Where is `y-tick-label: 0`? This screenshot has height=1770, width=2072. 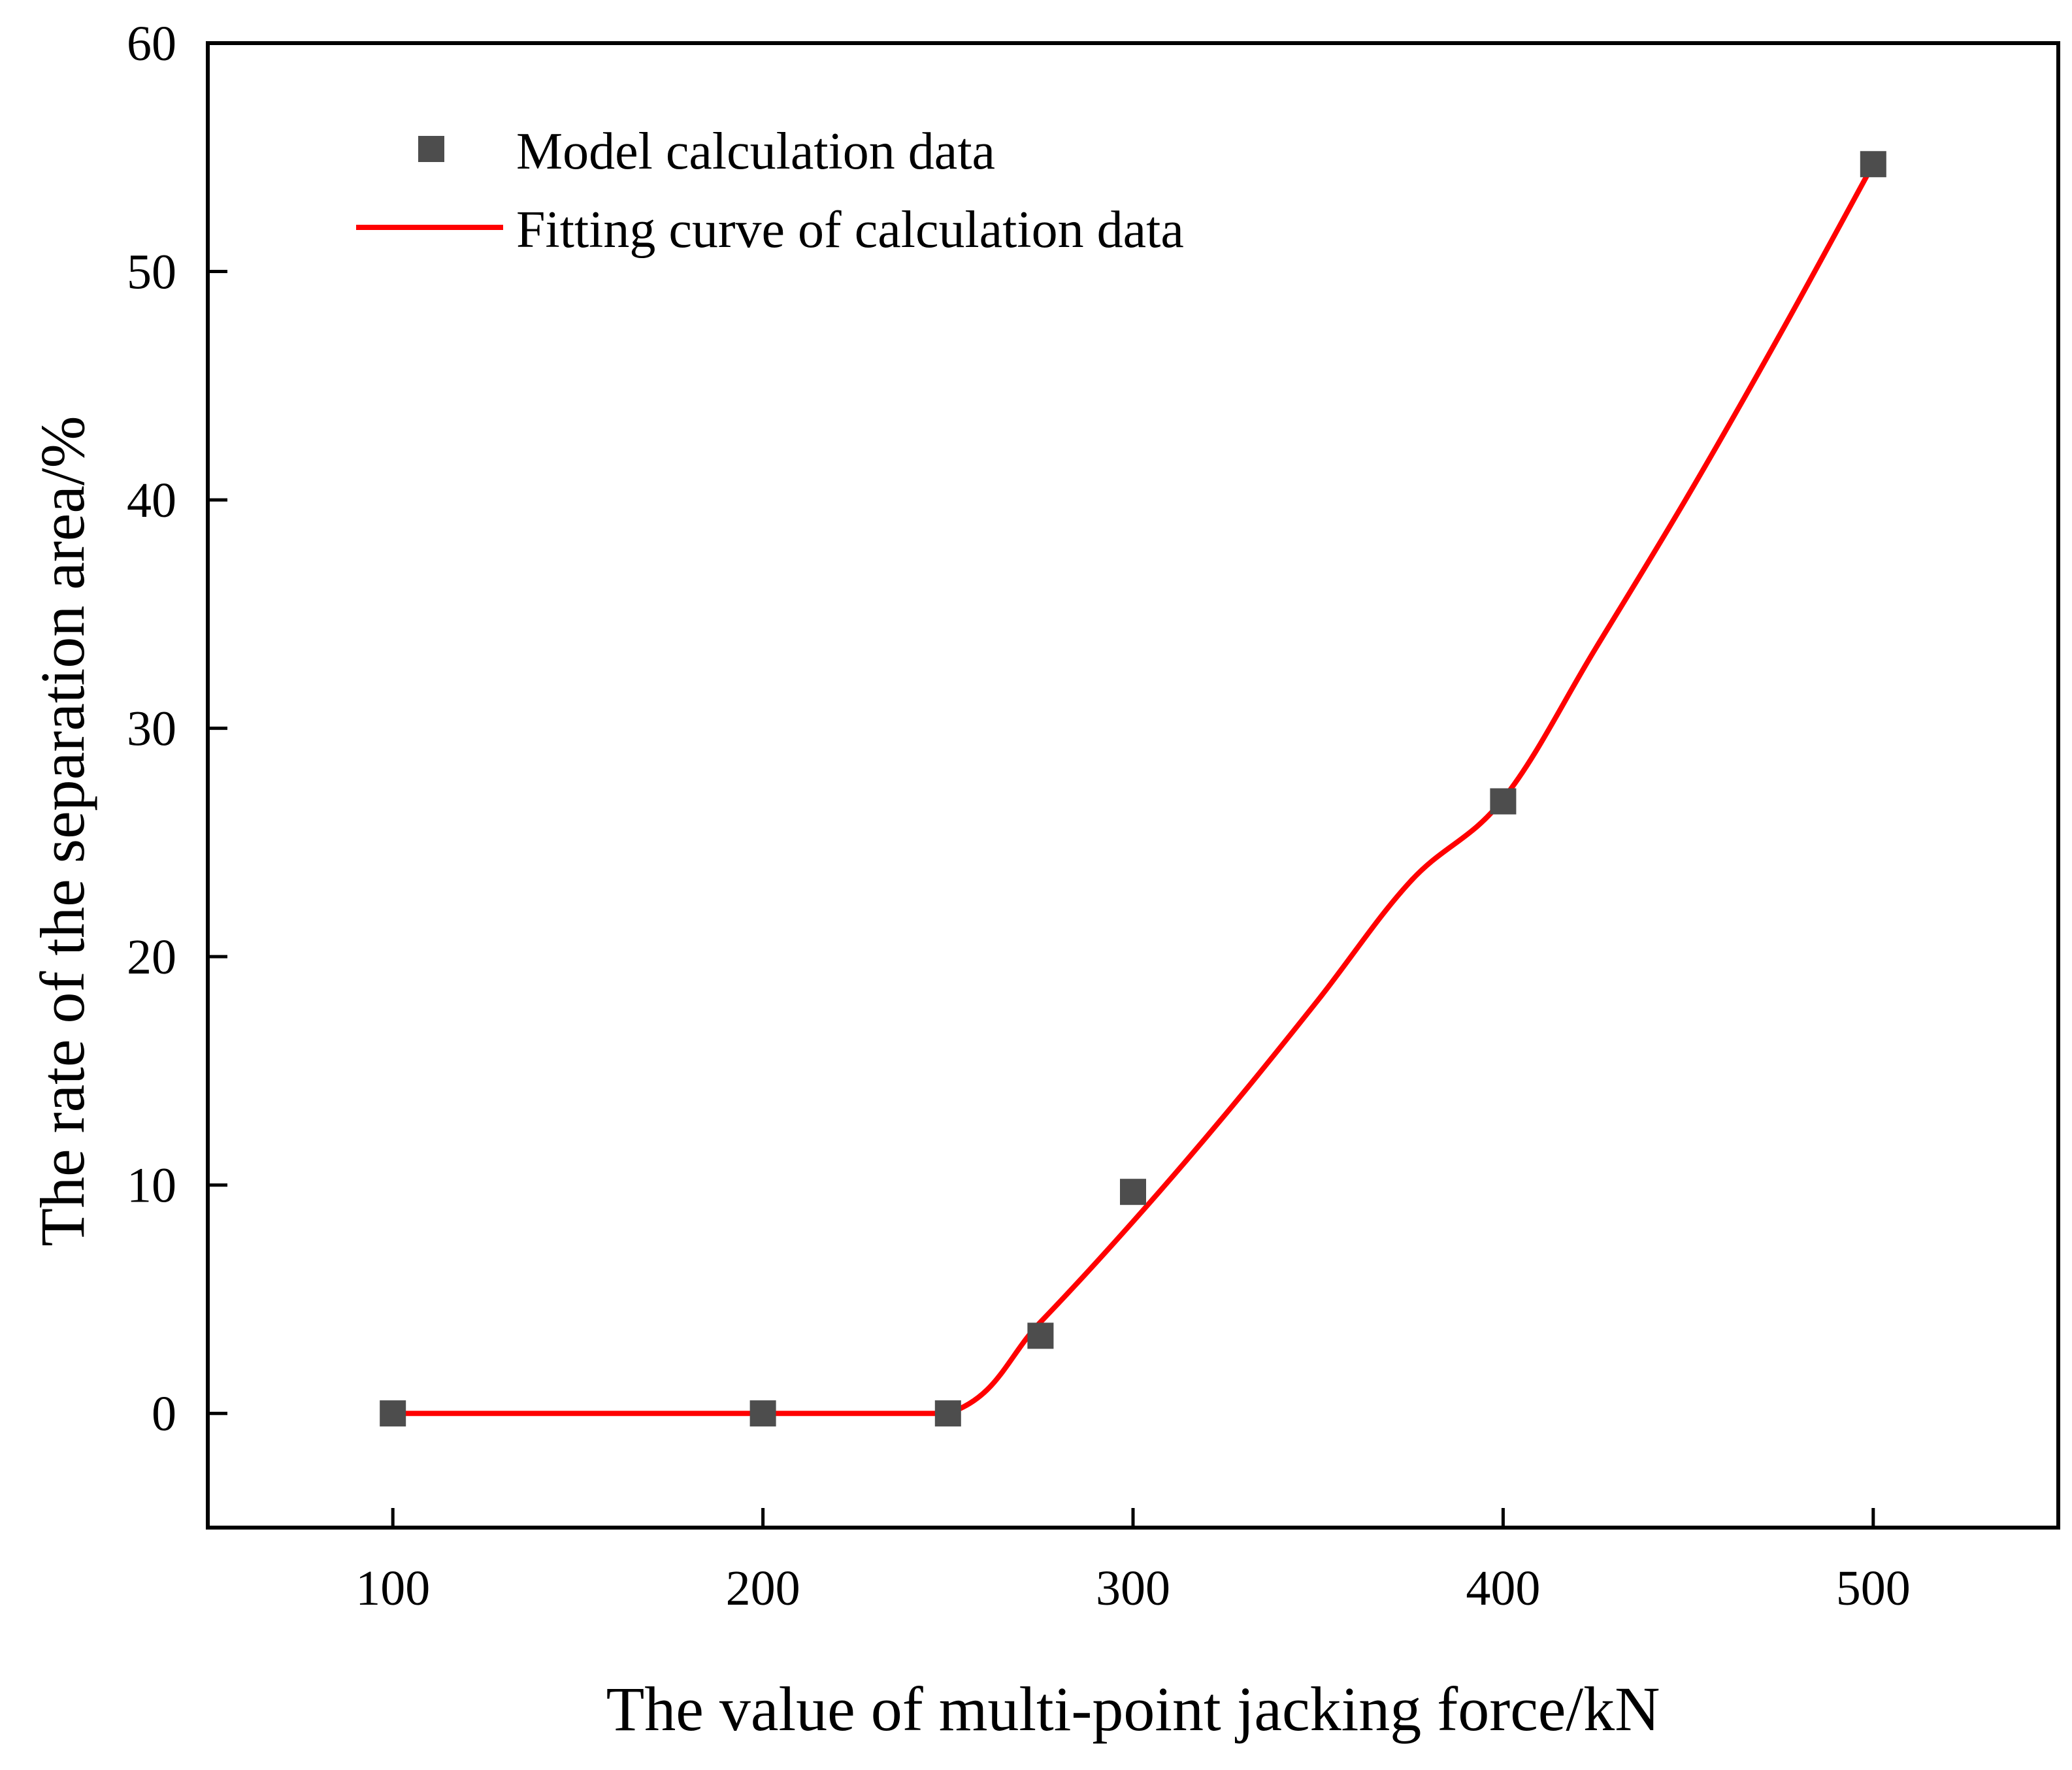 y-tick-label: 0 is located at coordinates (164, 1413).